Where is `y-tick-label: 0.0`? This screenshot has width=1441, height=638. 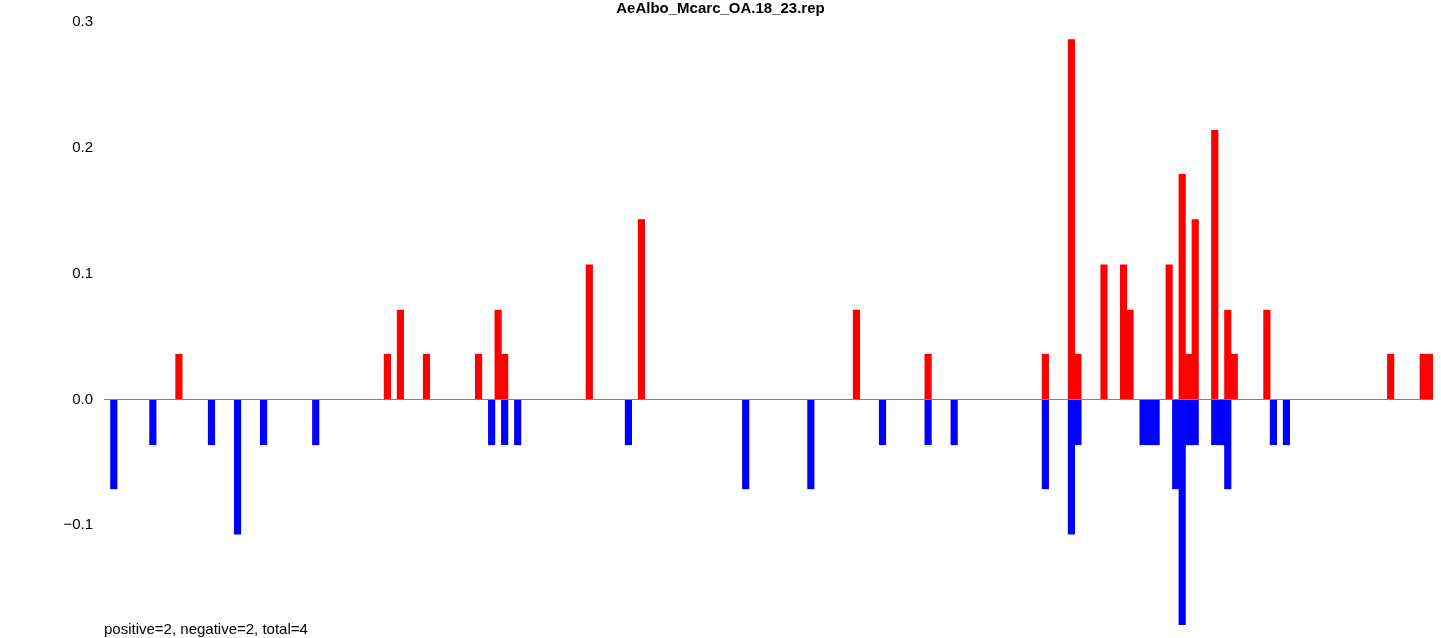 y-tick-label: 0.0 is located at coordinates (82, 398).